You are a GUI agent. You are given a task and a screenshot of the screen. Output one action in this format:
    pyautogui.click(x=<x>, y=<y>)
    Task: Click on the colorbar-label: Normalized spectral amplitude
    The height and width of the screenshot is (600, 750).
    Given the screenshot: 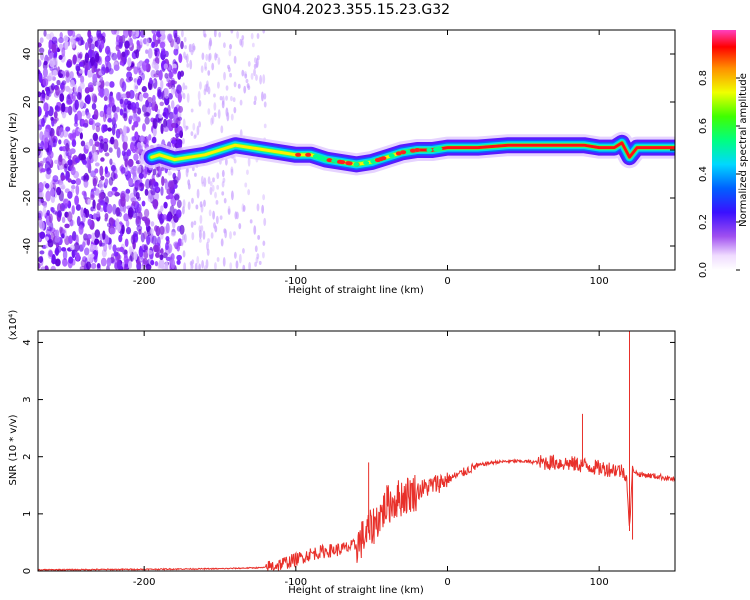 What is the action you would take?
    pyautogui.click(x=743, y=150)
    